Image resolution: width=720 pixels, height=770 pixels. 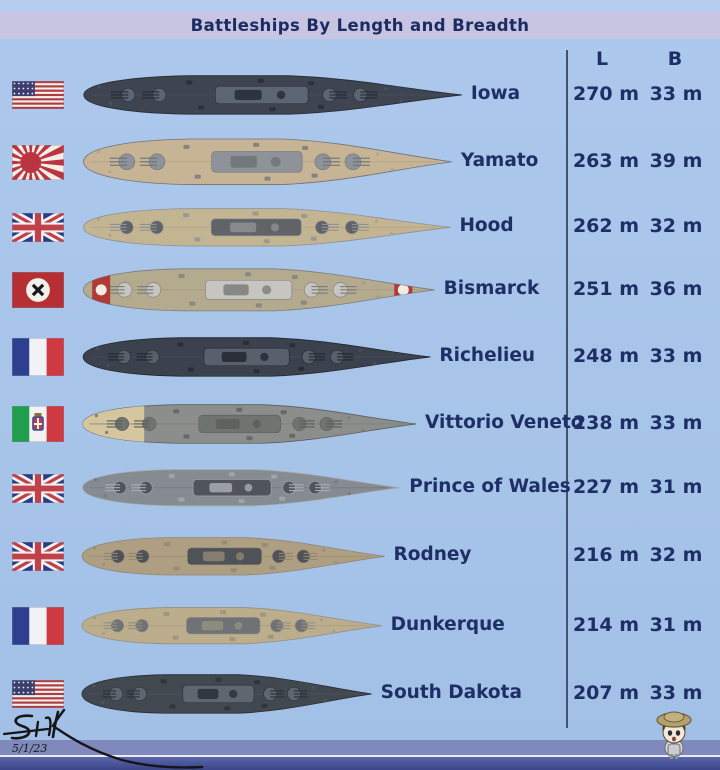 I want to click on length-value: 262 m, so click(x=606, y=226).